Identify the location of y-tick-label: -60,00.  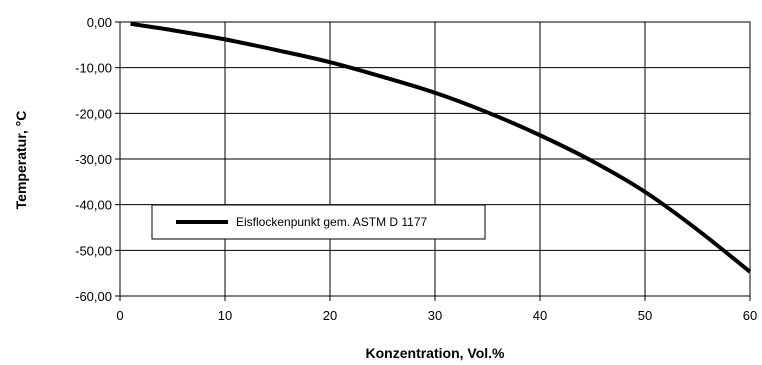
(93, 296).